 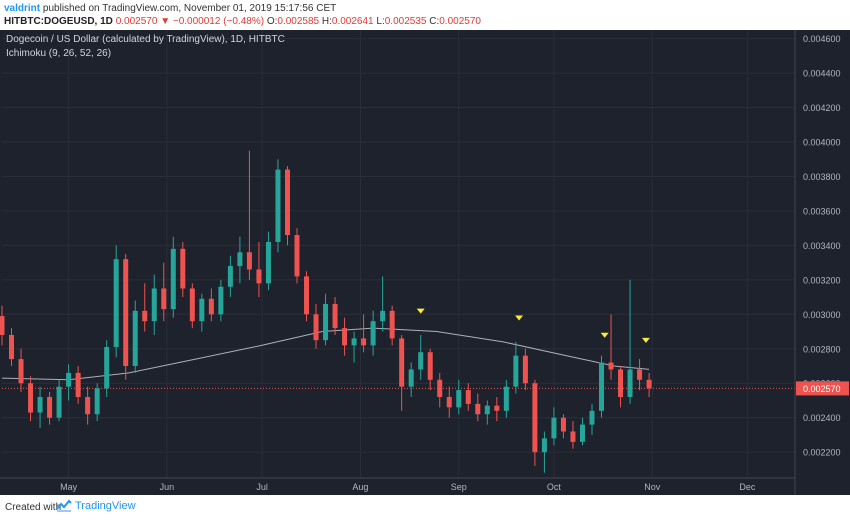 I want to click on x-tick-label: May, so click(x=69, y=487).